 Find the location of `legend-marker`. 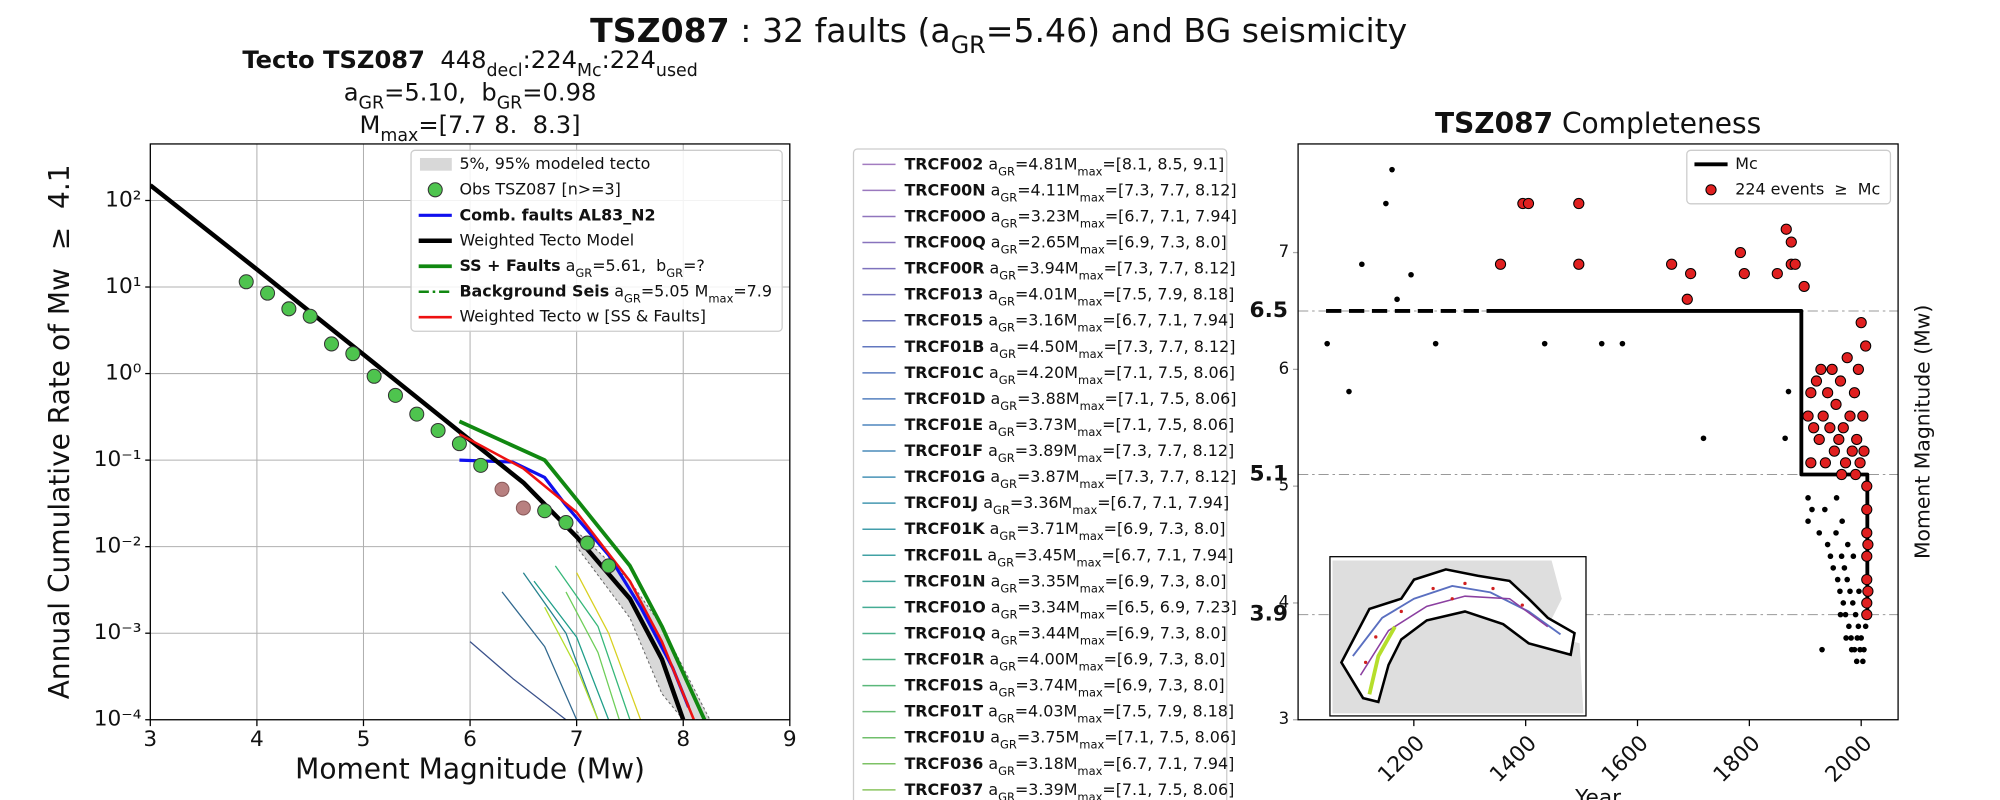

legend-marker is located at coordinates (1711, 190).